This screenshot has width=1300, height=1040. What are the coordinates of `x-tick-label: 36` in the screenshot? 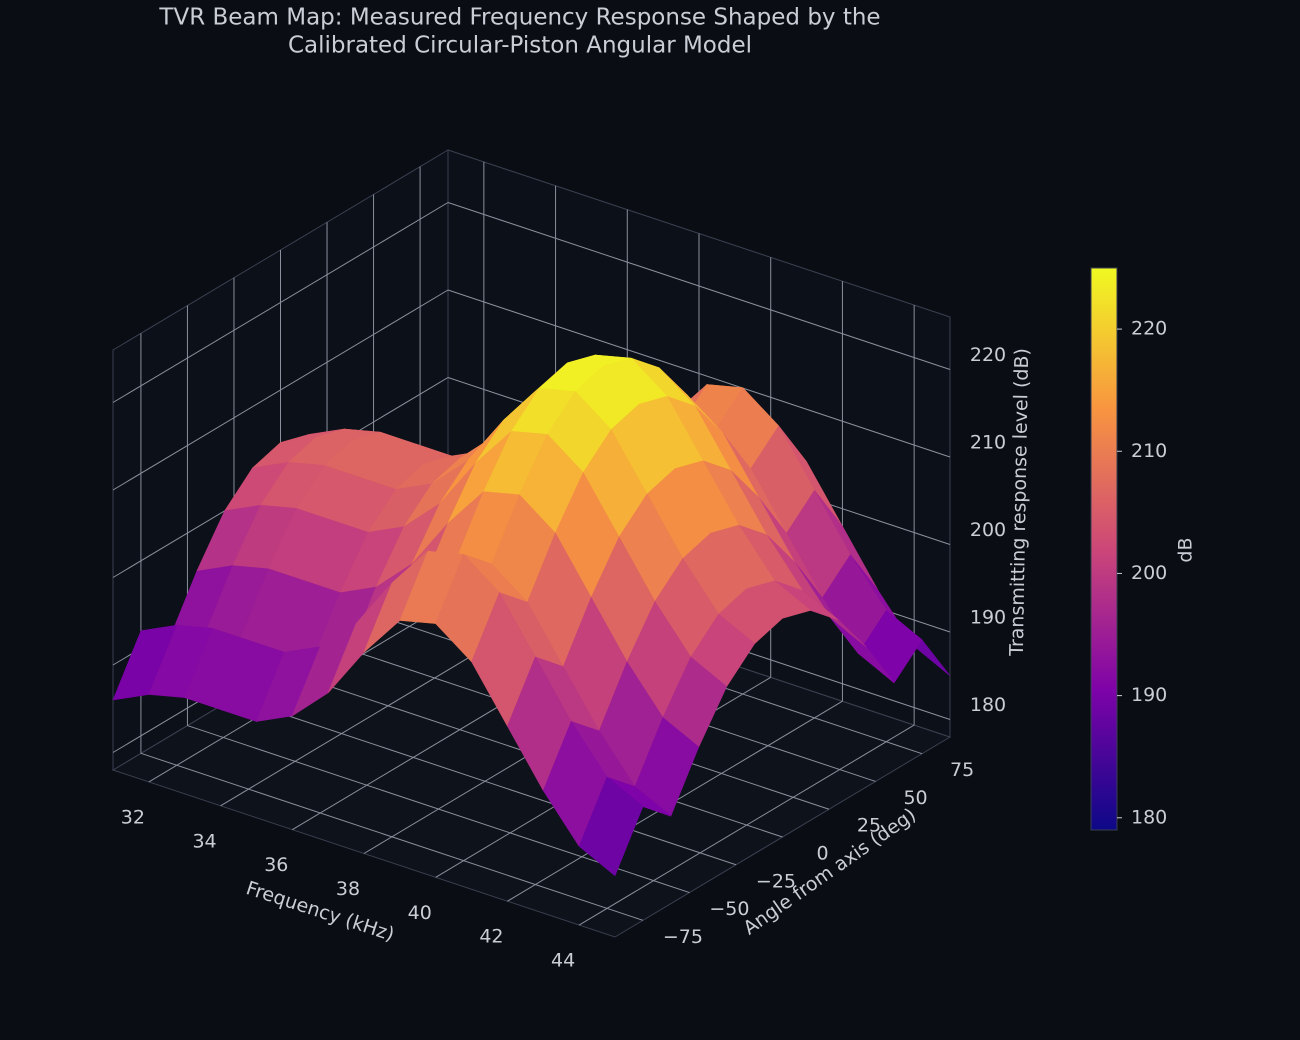 It's located at (276, 865).